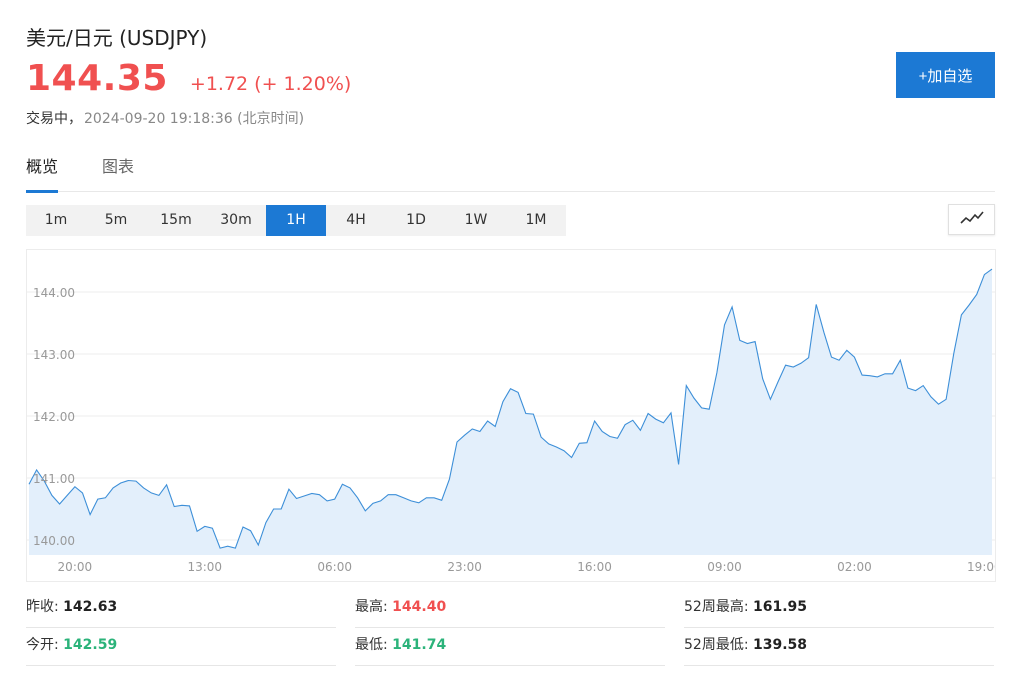  I want to click on stat-prev-close: 昨收: 142.63, so click(181, 609).